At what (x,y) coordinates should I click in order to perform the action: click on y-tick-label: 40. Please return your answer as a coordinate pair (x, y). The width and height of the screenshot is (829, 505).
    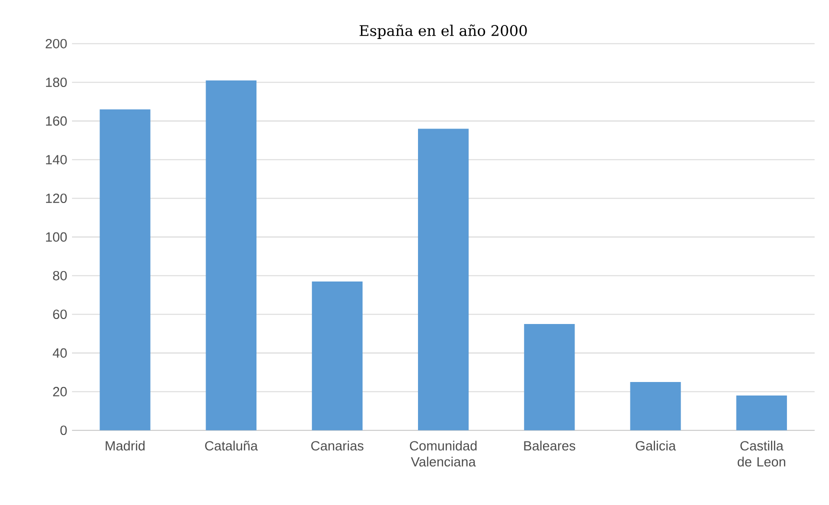
    Looking at the image, I should click on (59, 353).